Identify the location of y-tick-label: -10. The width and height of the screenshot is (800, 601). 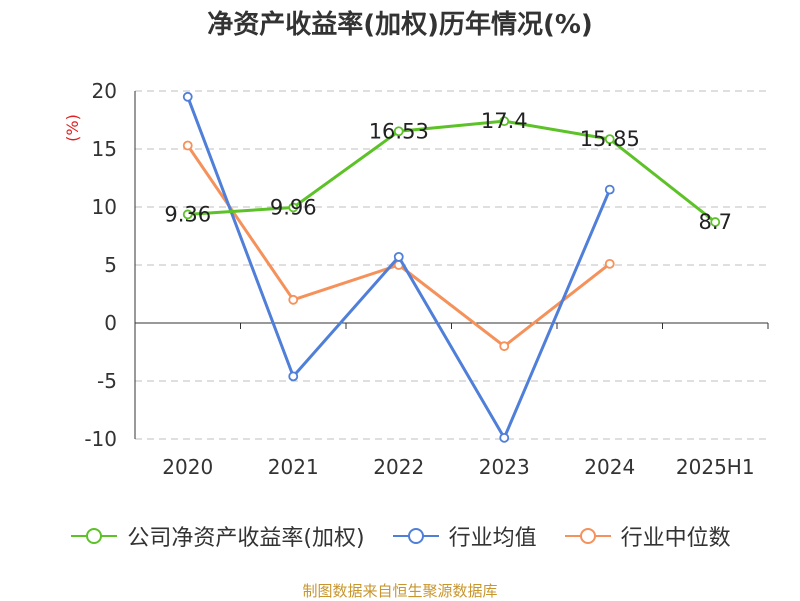
(100, 439).